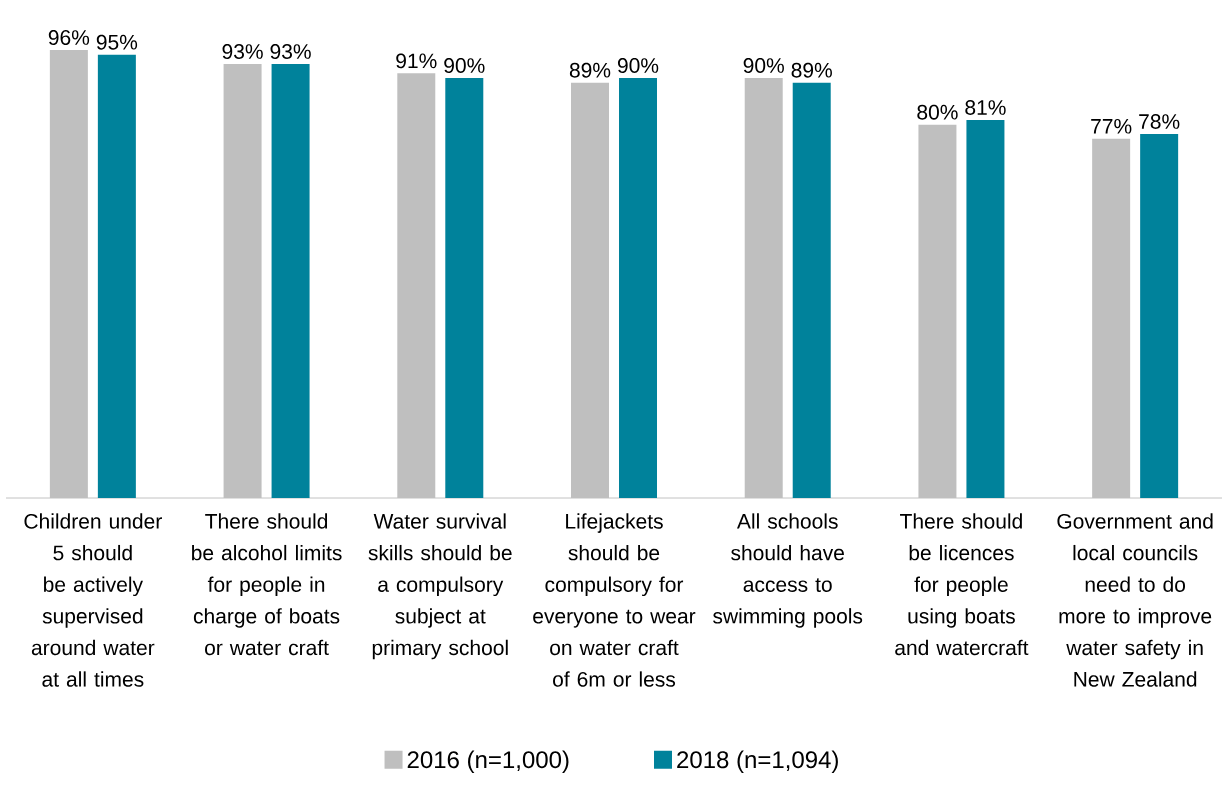 The height and width of the screenshot is (798, 1229). What do you see at coordinates (614, 600) in the screenshot?
I see `x-tick-label: Lifejackets should be compulsory for everyone to wear on water craft of 6m or less` at bounding box center [614, 600].